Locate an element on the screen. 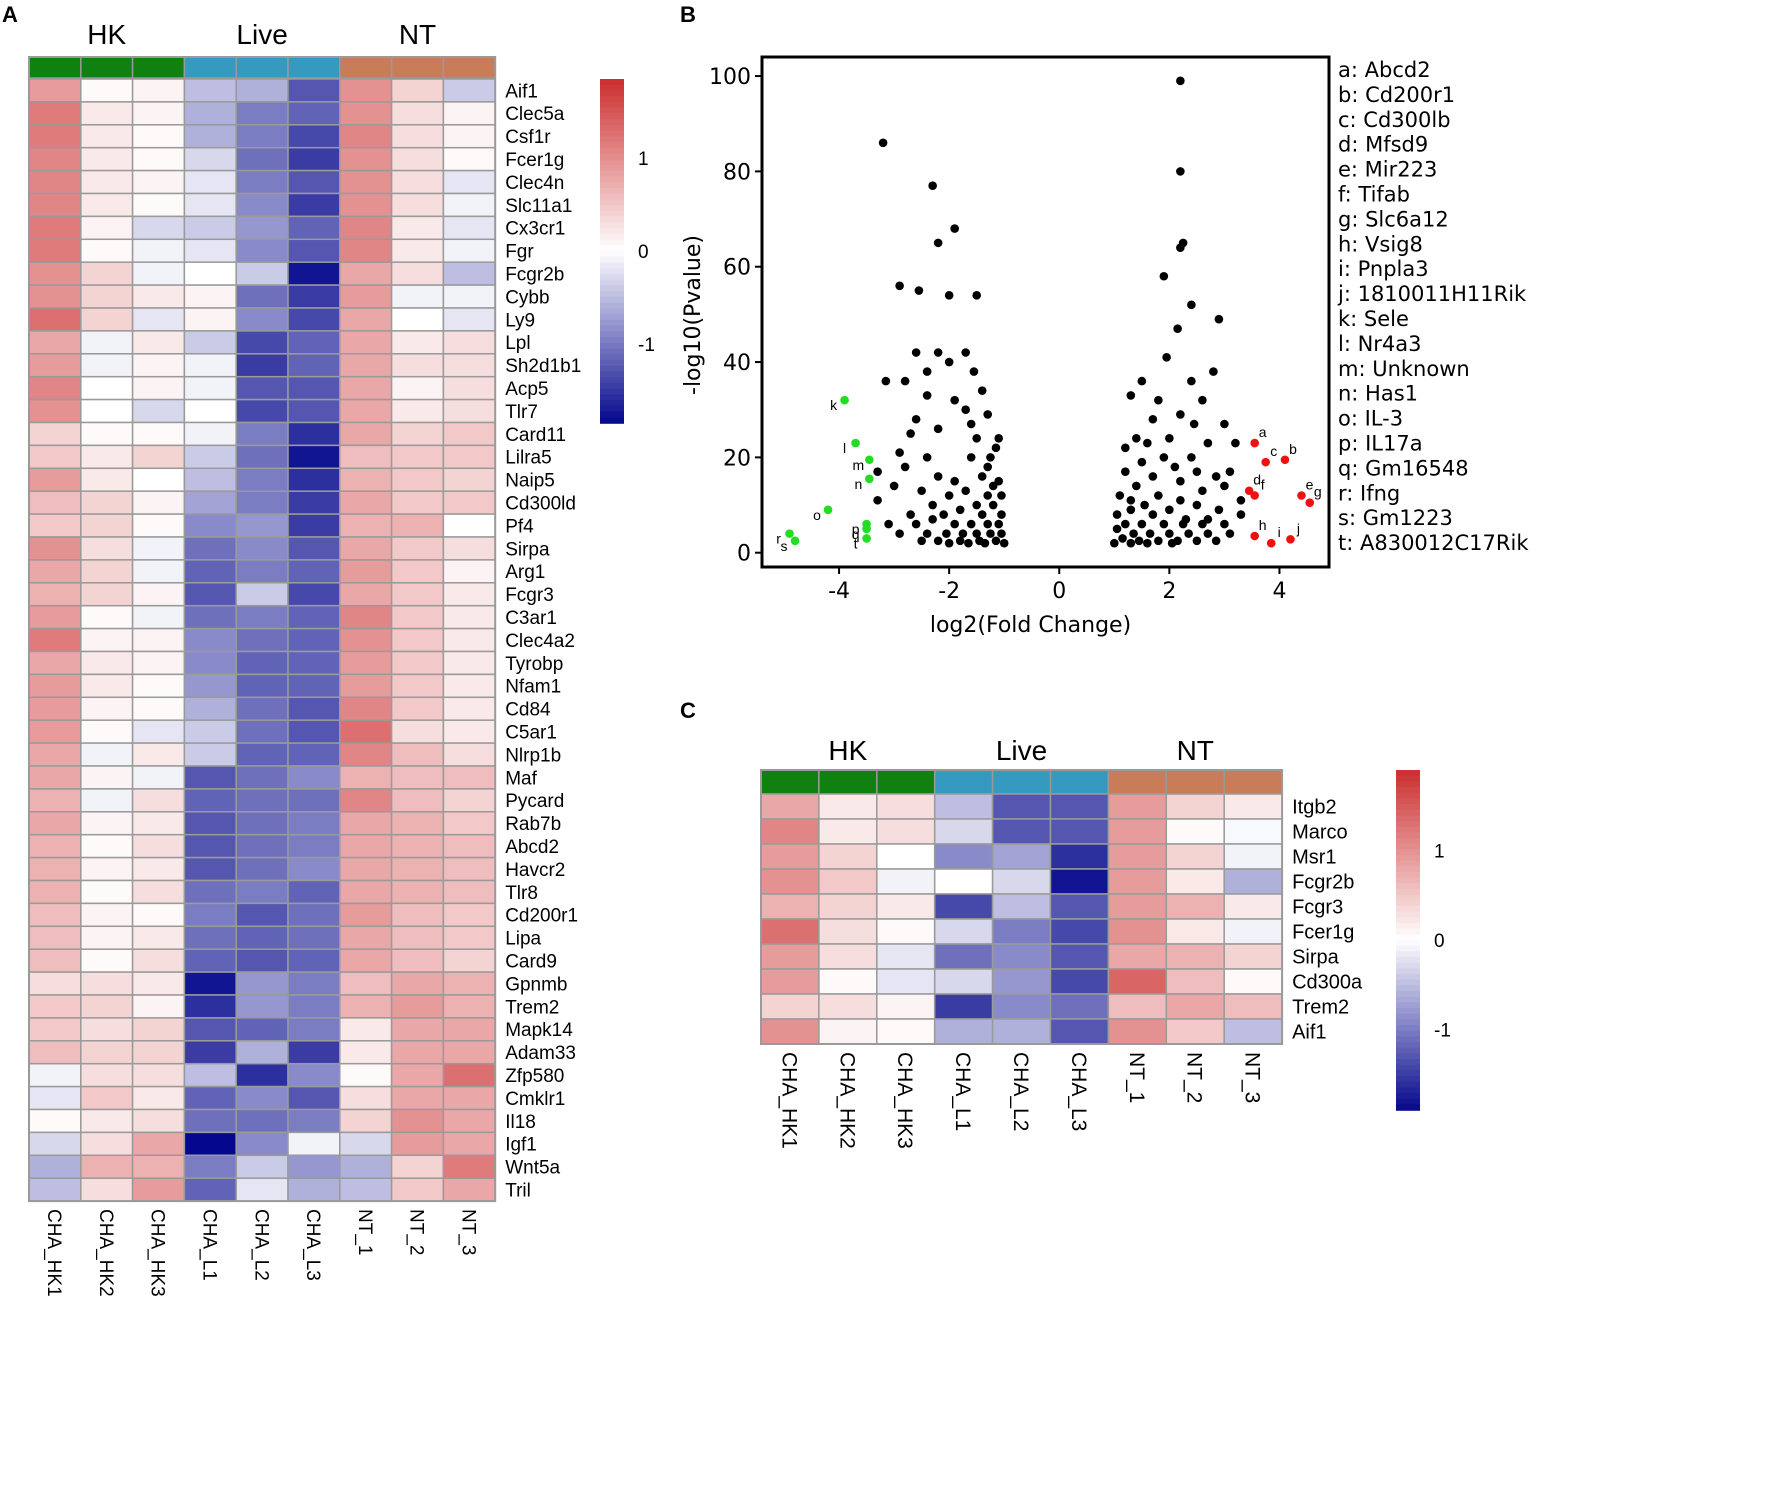  downregulated-point is located at coordinates (855, 443).